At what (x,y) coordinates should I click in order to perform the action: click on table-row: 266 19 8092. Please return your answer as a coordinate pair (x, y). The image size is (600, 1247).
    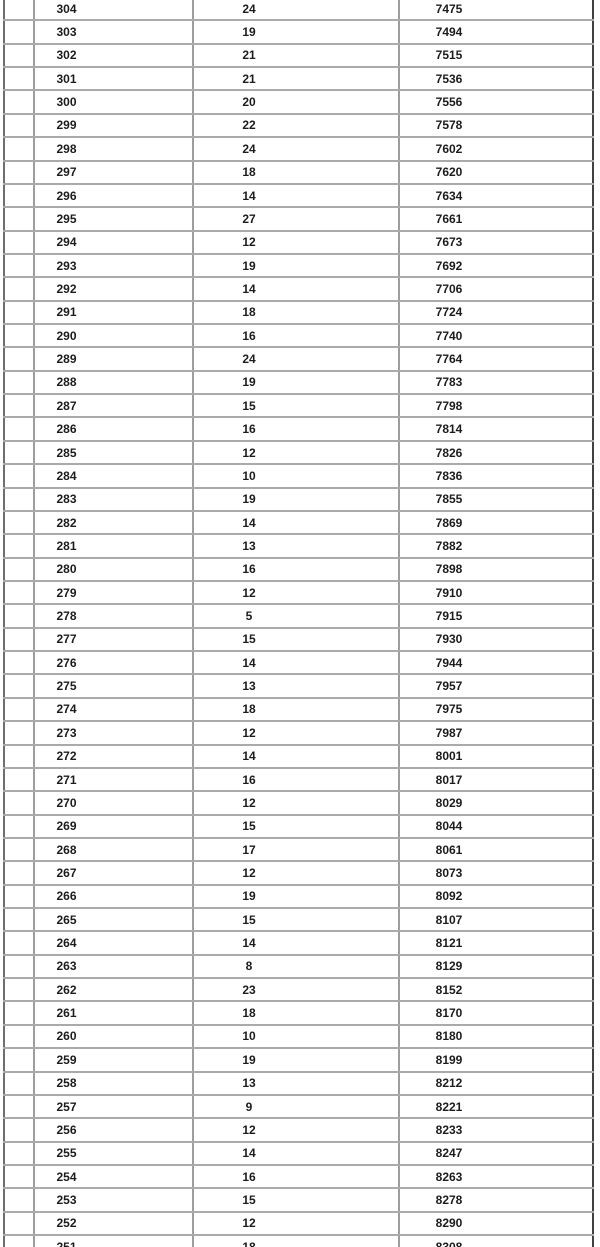
    Looking at the image, I should click on (298, 896).